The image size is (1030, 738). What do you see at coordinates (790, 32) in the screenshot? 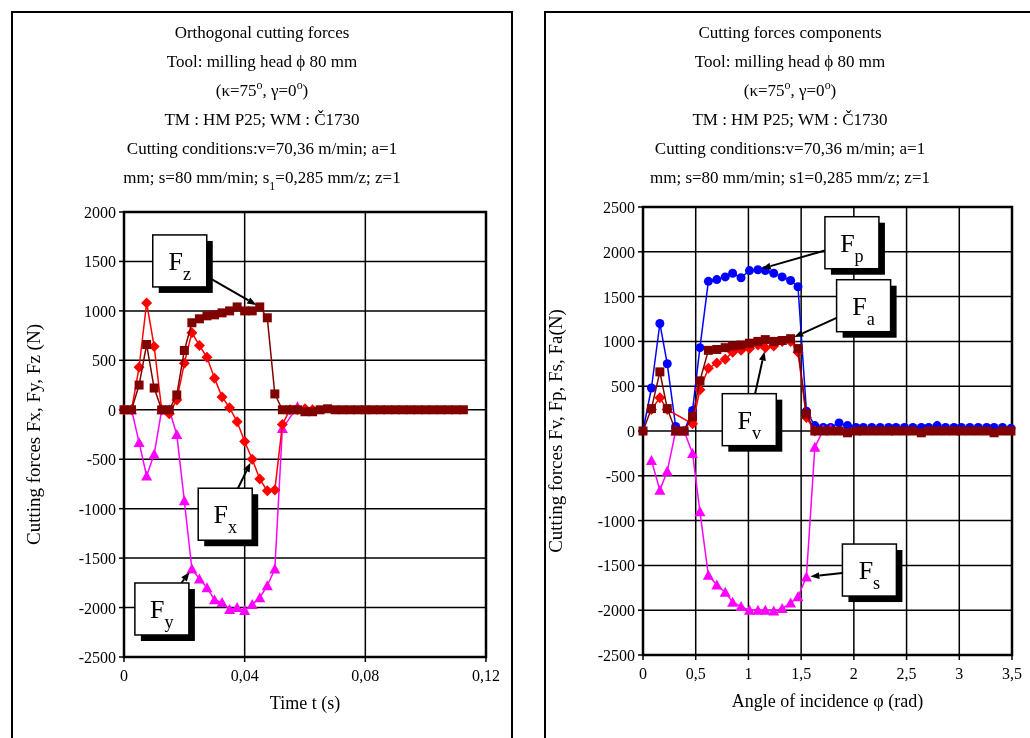
I see `chart-title: Cutting forces components` at bounding box center [790, 32].